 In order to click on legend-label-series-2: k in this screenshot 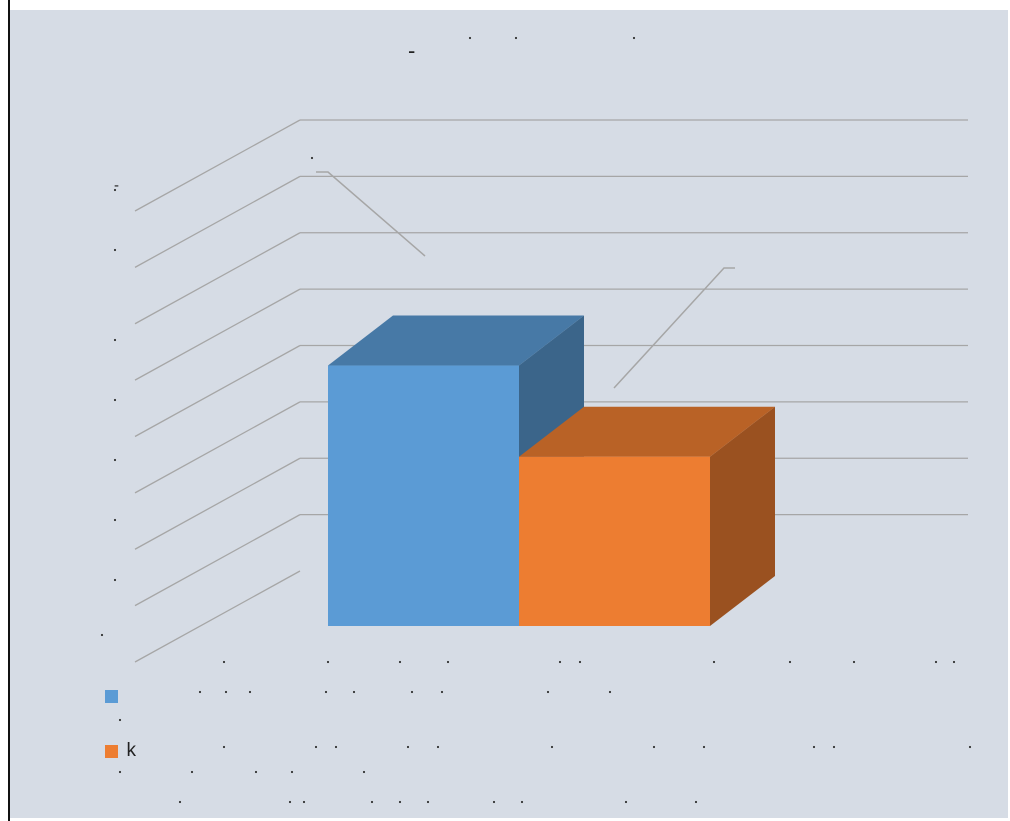, I will do `click(131, 750)`.